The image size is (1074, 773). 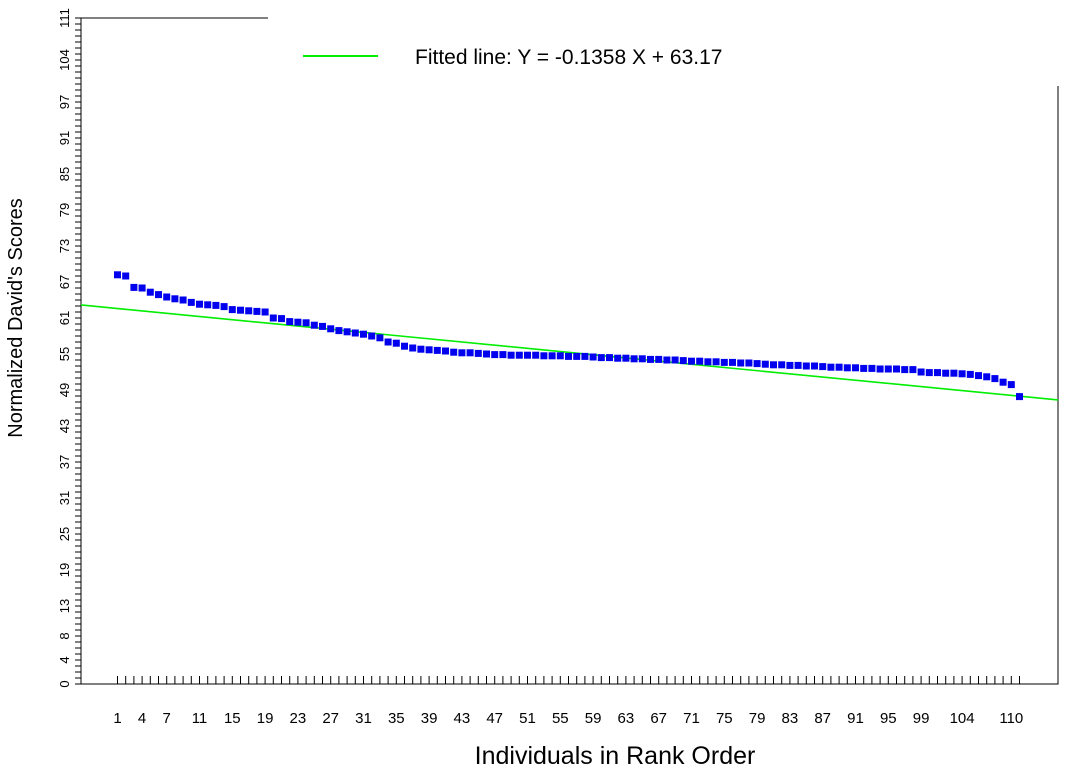 What do you see at coordinates (64, 18) in the screenshot?
I see `y-tick-label: 111` at bounding box center [64, 18].